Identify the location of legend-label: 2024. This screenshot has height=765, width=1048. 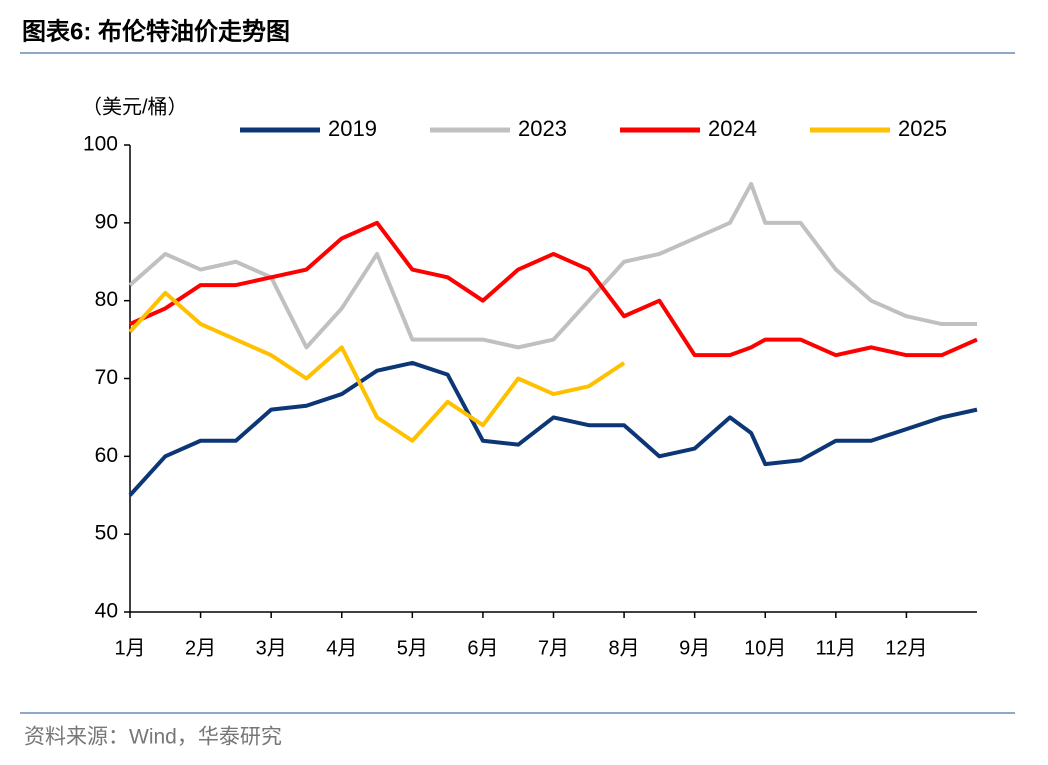
(732, 128).